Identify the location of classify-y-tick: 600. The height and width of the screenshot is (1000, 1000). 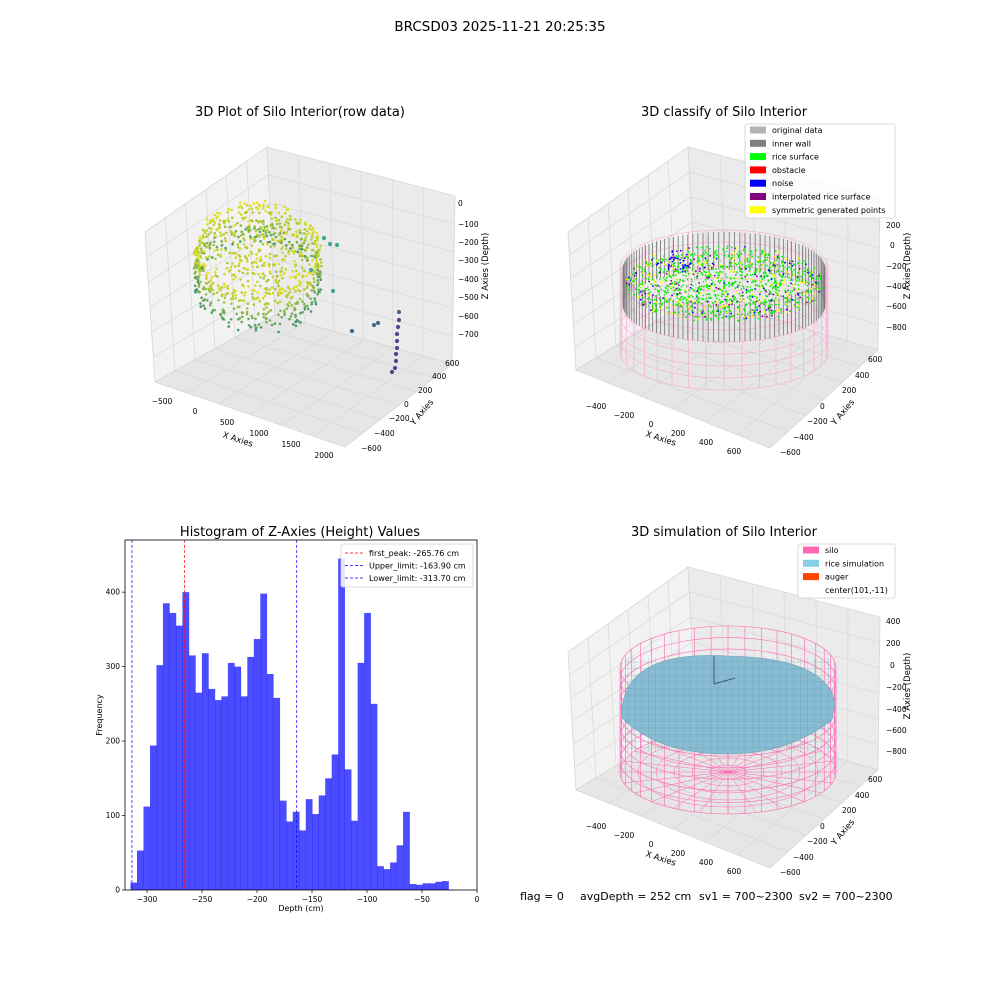
(875, 359).